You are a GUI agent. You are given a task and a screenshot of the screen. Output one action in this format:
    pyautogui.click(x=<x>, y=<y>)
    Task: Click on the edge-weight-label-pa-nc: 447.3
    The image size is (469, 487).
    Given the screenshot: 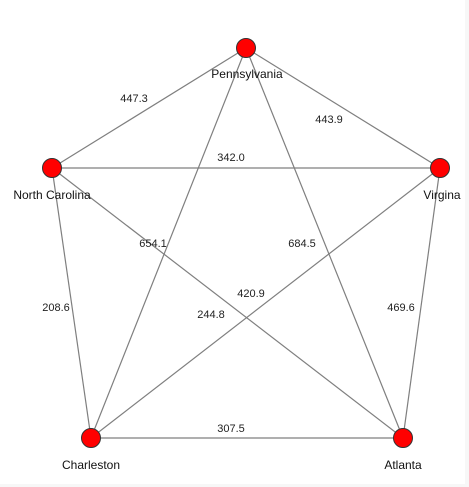 What is the action you would take?
    pyautogui.click(x=134, y=99)
    